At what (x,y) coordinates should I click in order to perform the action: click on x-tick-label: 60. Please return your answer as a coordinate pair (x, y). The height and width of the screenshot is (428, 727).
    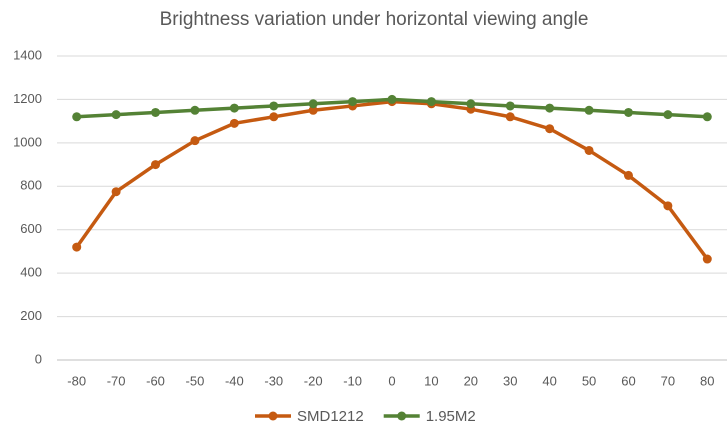
    Looking at the image, I should click on (628, 380).